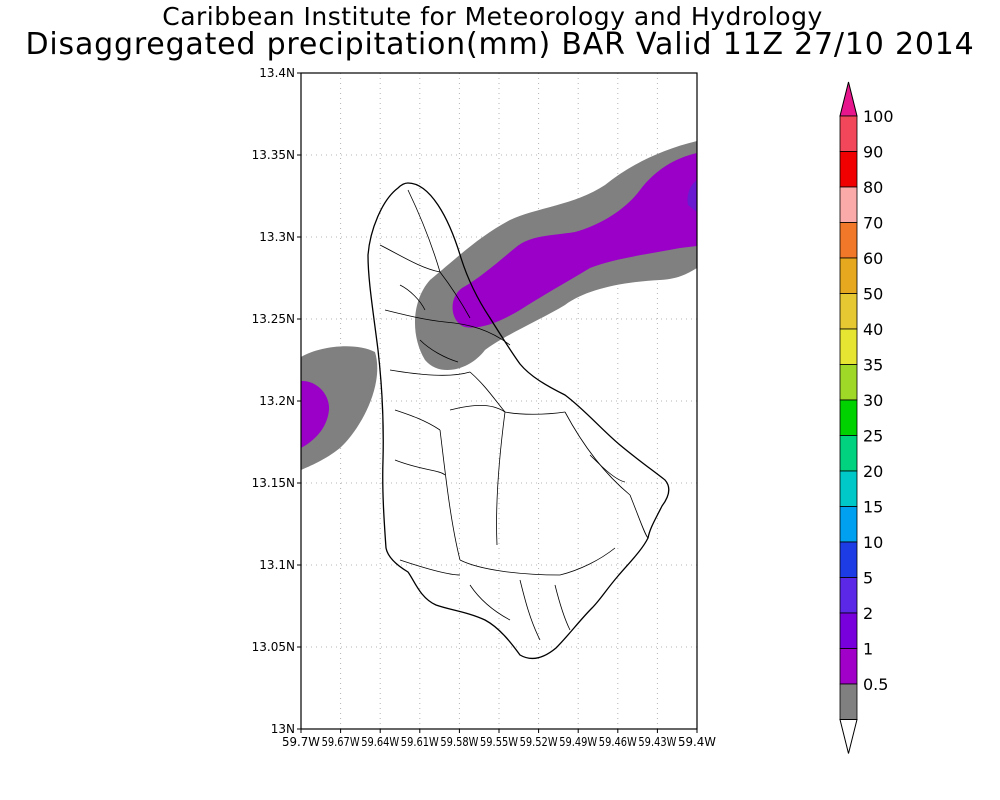  I want to click on lat-tick-label: 13.2N, so click(277, 401).